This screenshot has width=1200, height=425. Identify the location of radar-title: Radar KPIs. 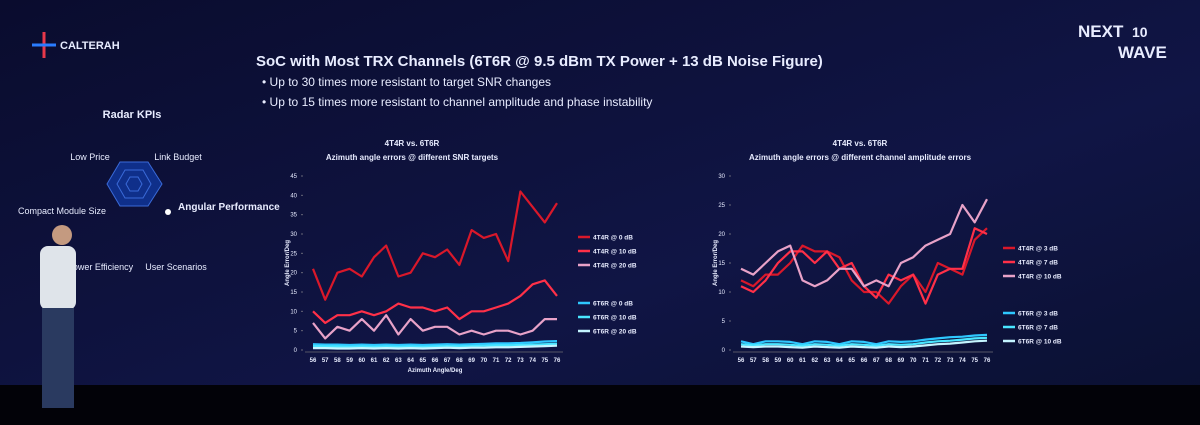
(132, 115).